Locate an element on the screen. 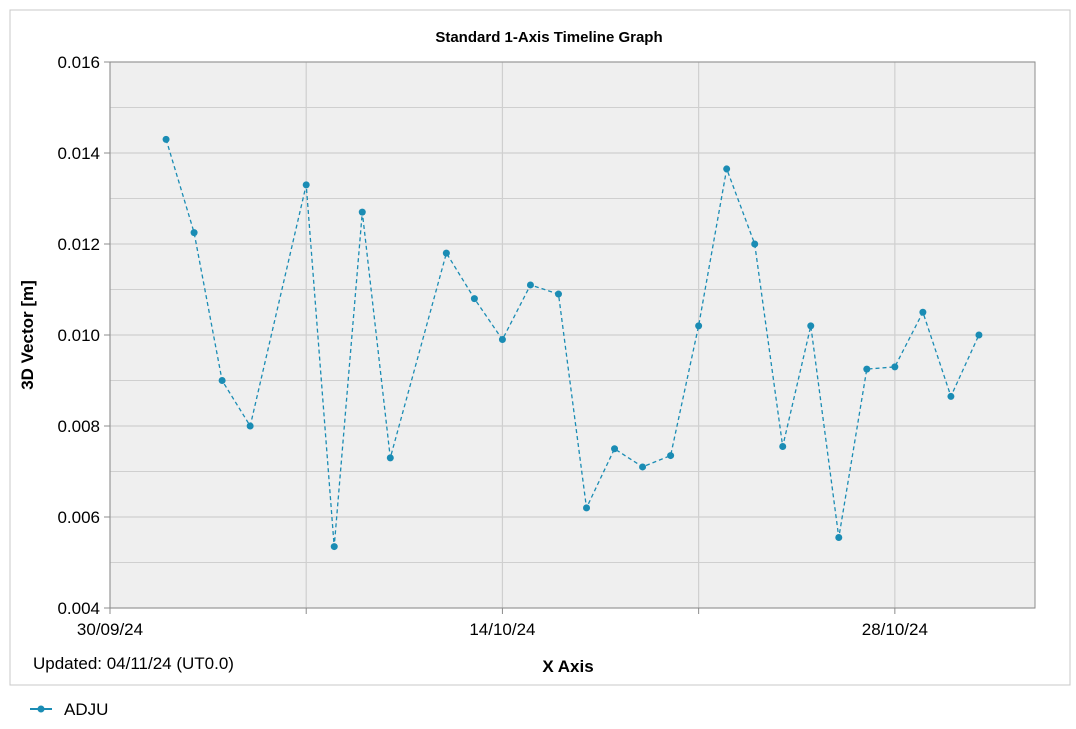 The image size is (1076, 729). x-axis-title: X Axis is located at coordinates (567, 666).